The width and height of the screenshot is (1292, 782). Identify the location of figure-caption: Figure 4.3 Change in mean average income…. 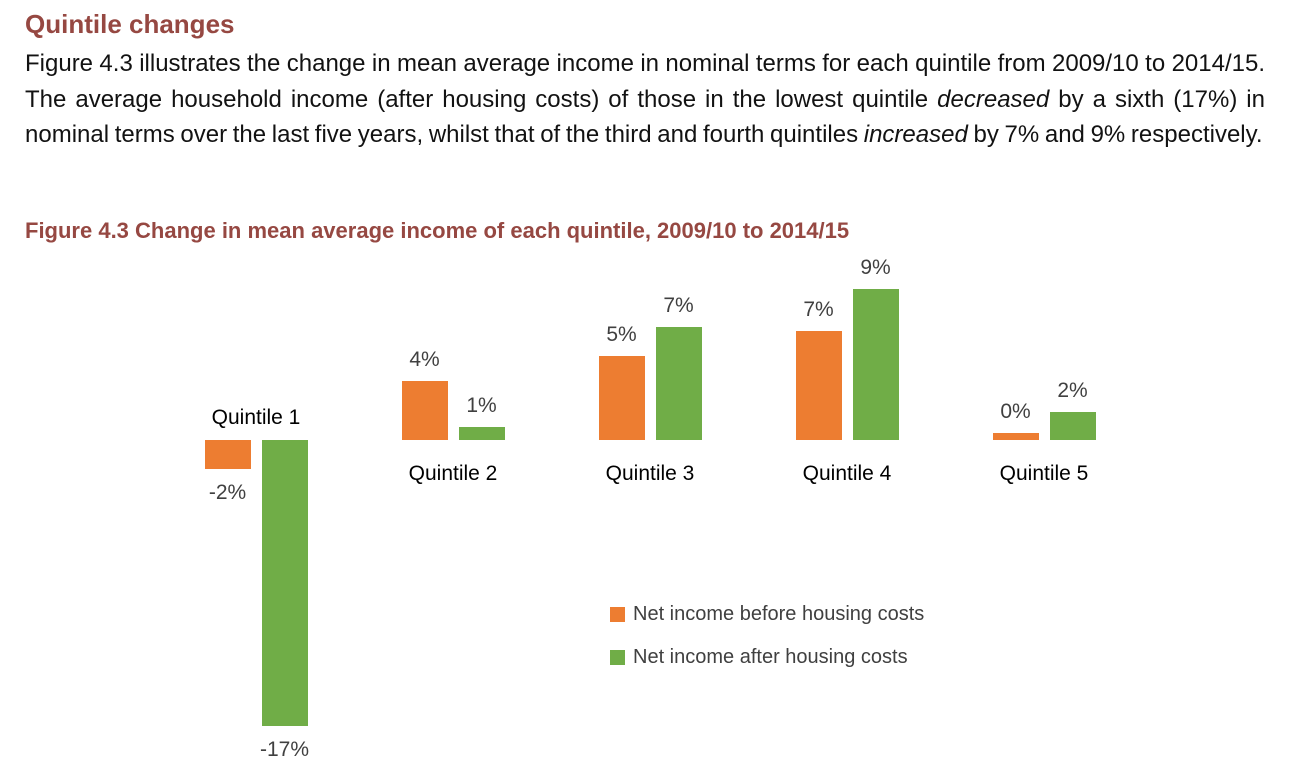
(437, 230).